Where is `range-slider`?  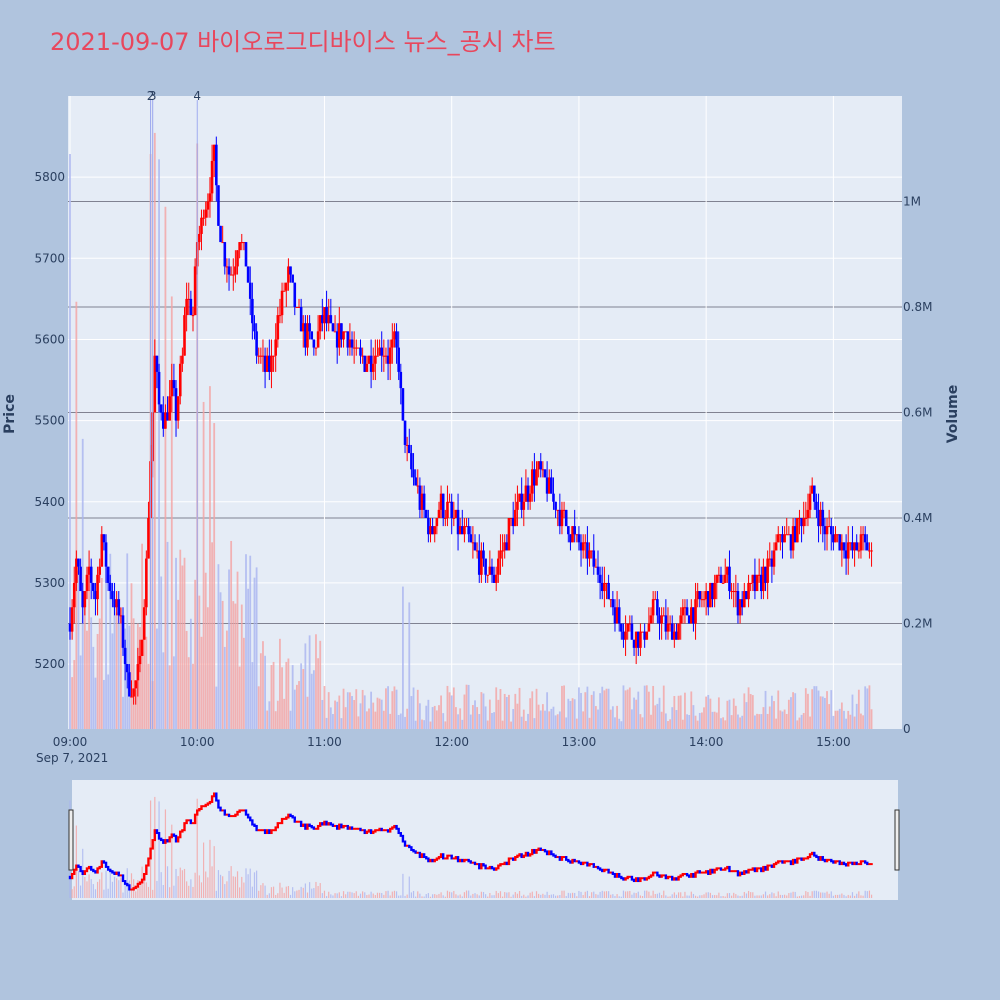
range-slider is located at coordinates (484, 840).